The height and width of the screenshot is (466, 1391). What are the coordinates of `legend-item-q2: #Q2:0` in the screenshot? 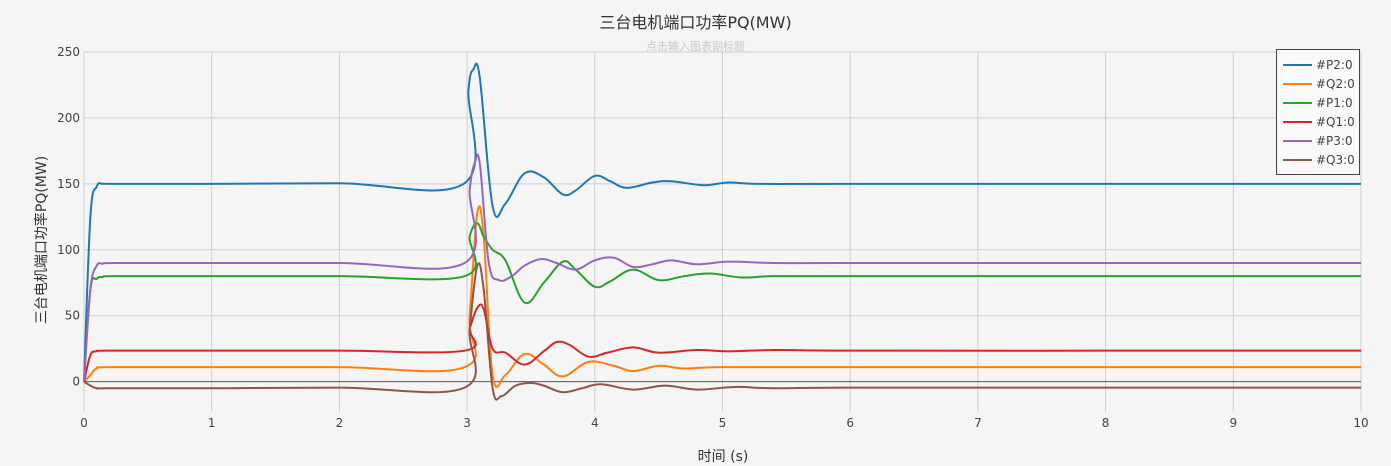 It's located at (1321, 84).